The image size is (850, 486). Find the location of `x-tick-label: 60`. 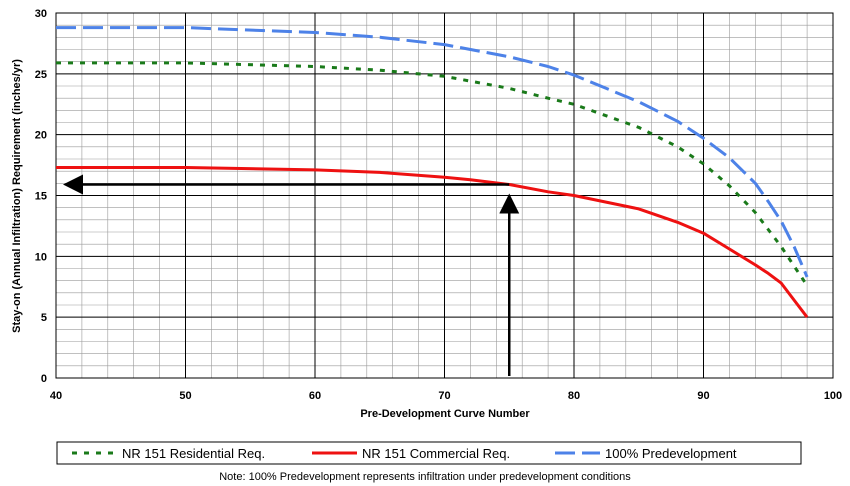

x-tick-label: 60 is located at coordinates (315, 396).